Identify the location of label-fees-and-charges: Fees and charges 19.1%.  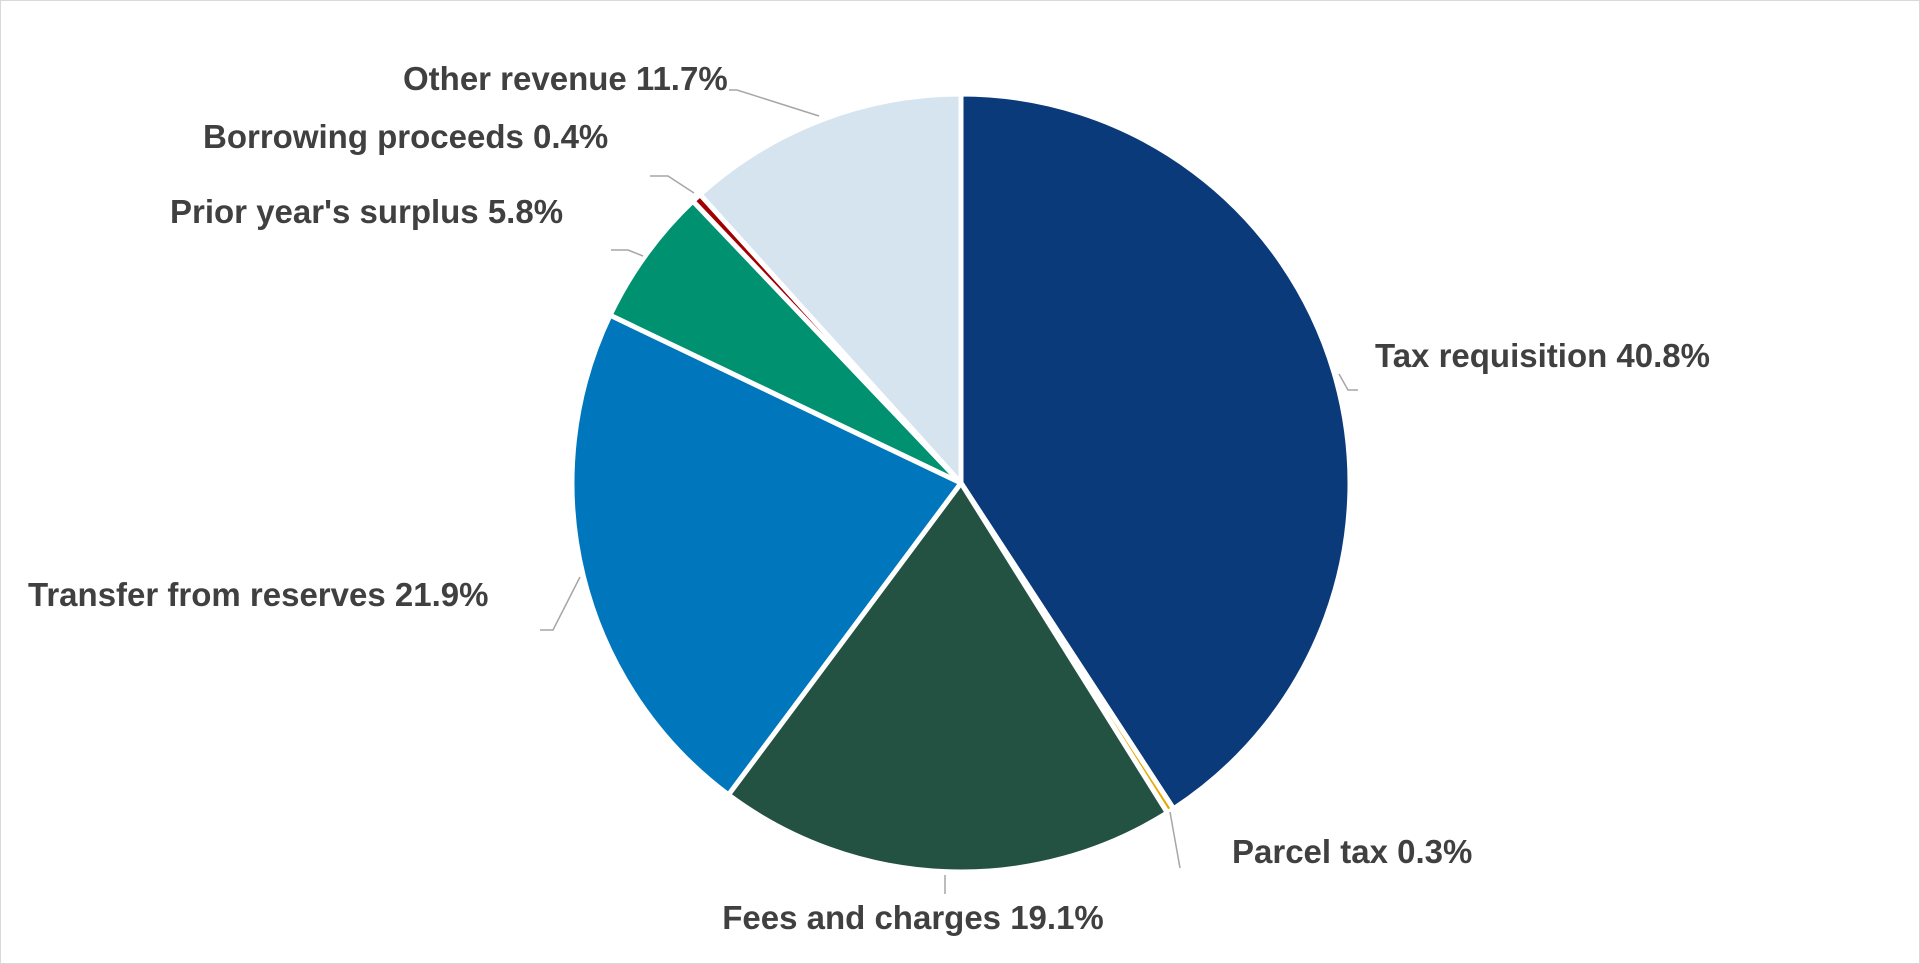
(913, 917).